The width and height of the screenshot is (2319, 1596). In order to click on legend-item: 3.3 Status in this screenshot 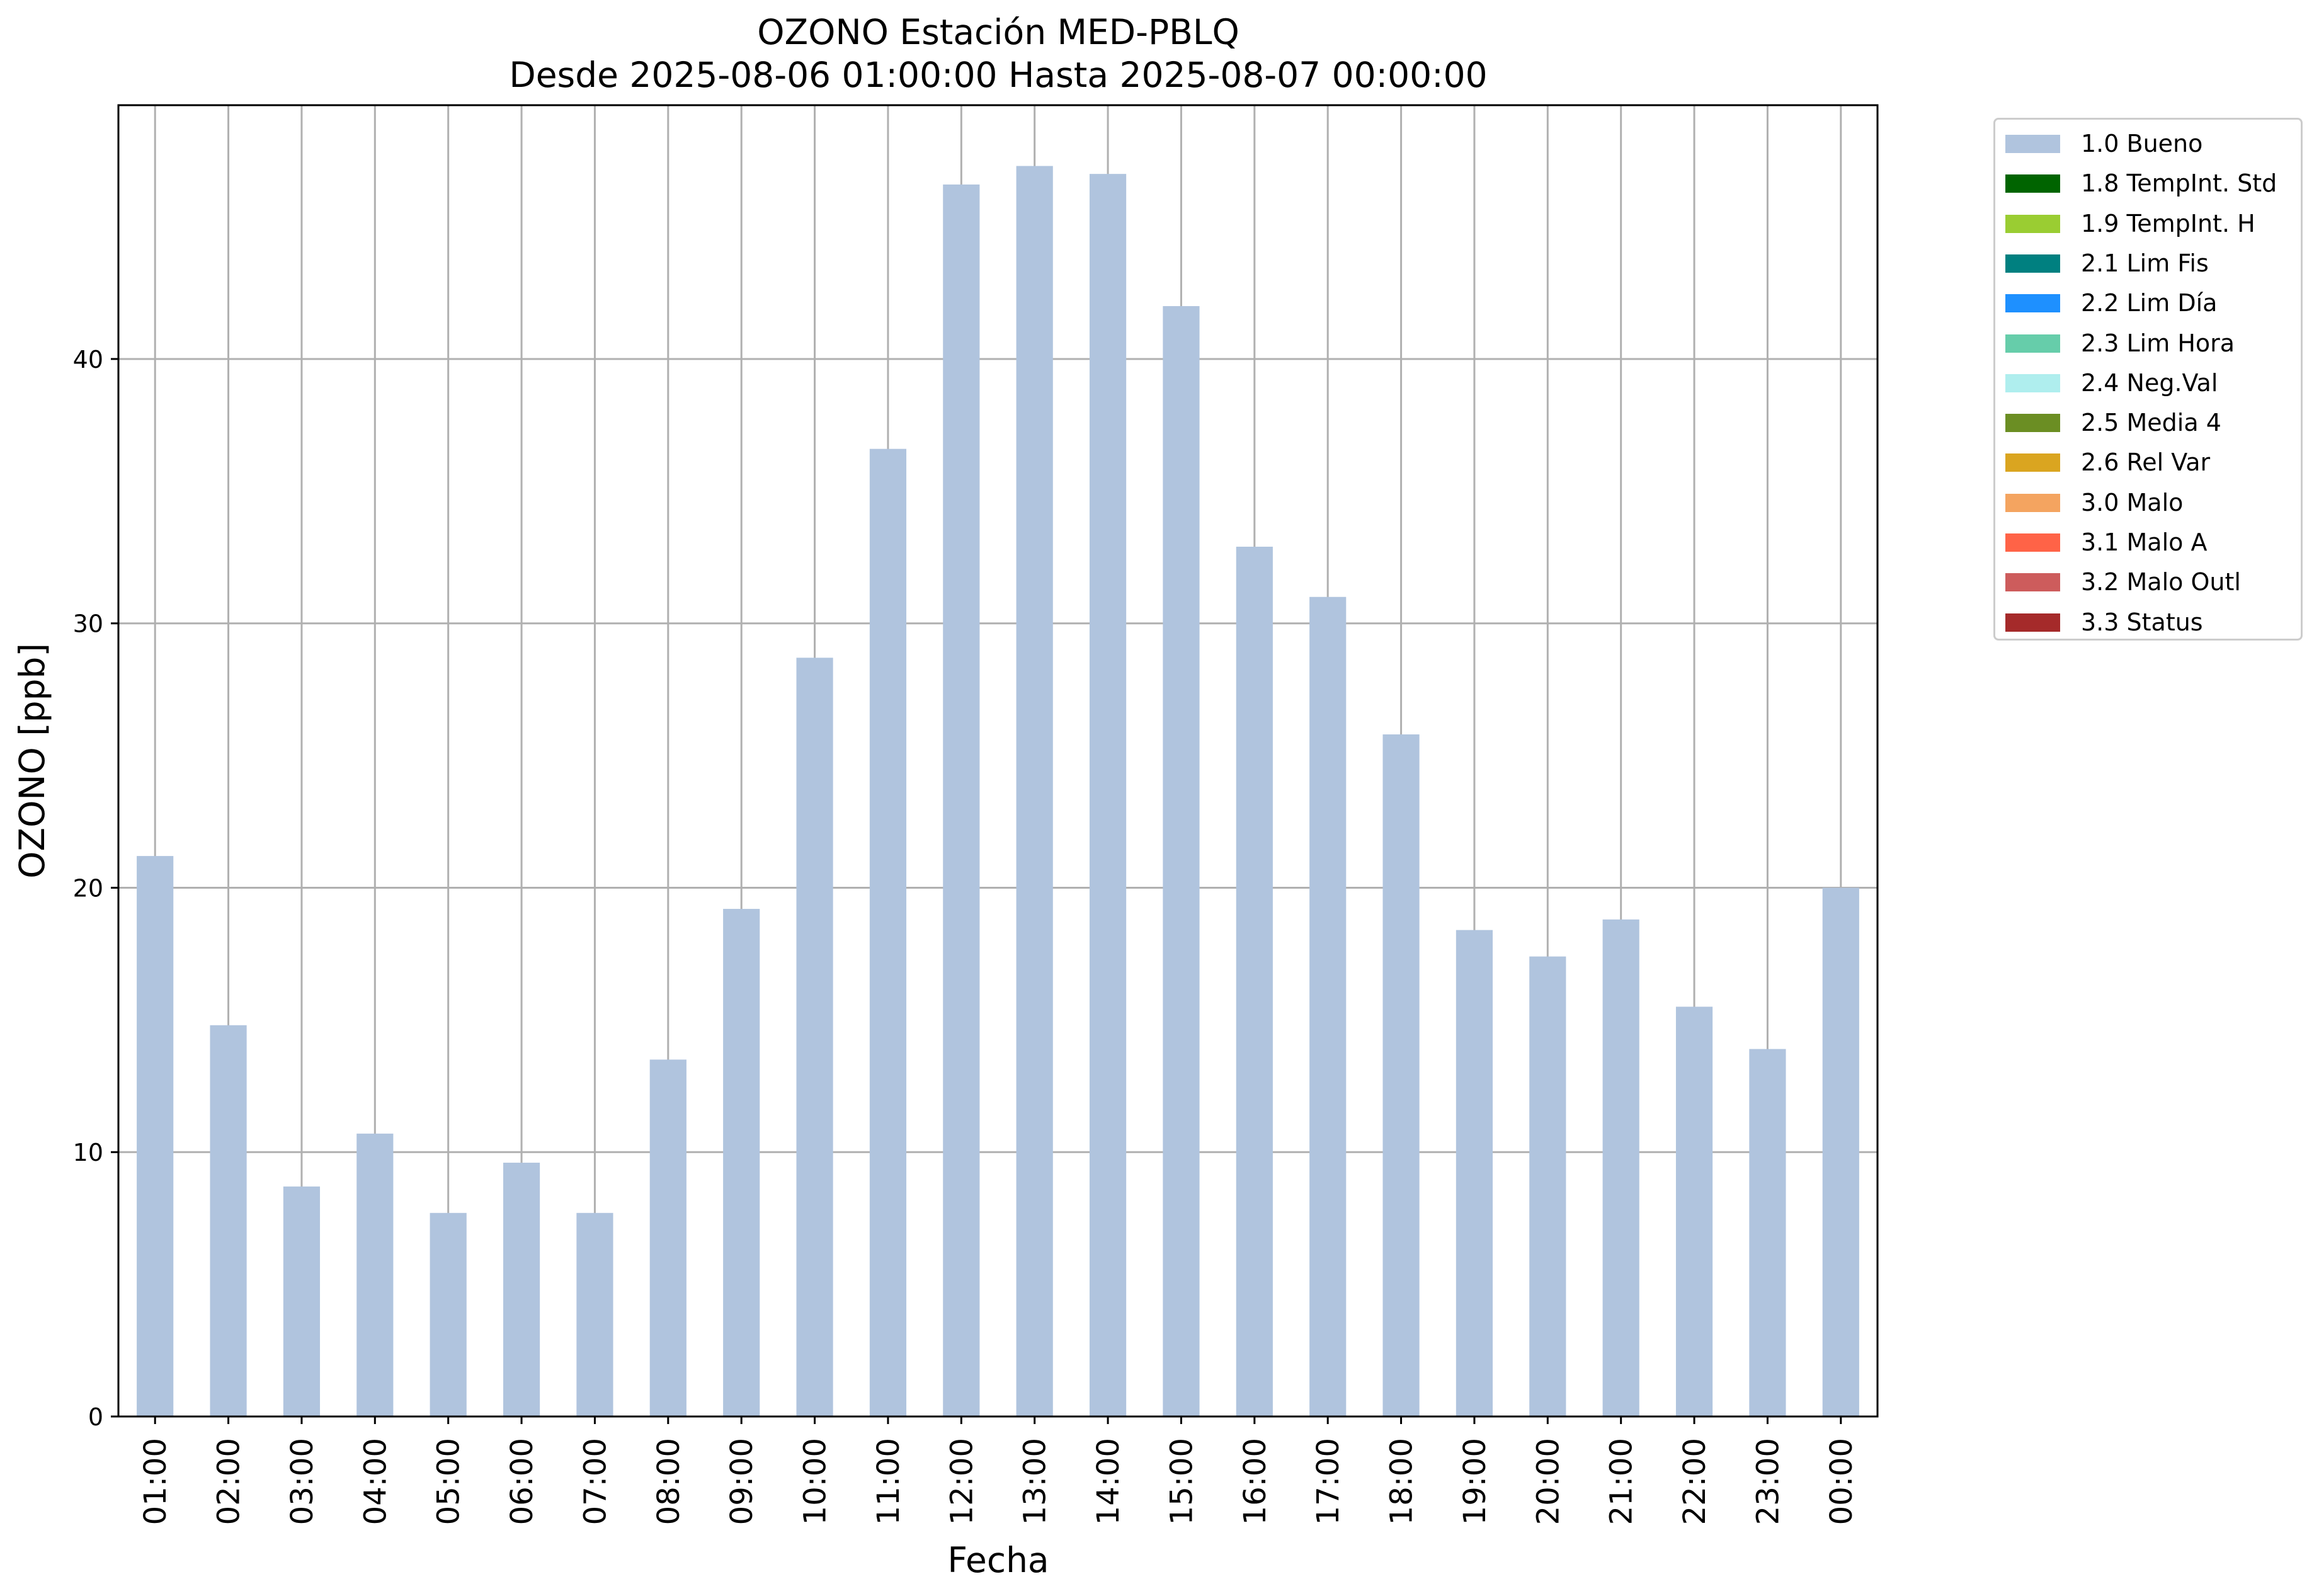, I will do `click(2148, 622)`.